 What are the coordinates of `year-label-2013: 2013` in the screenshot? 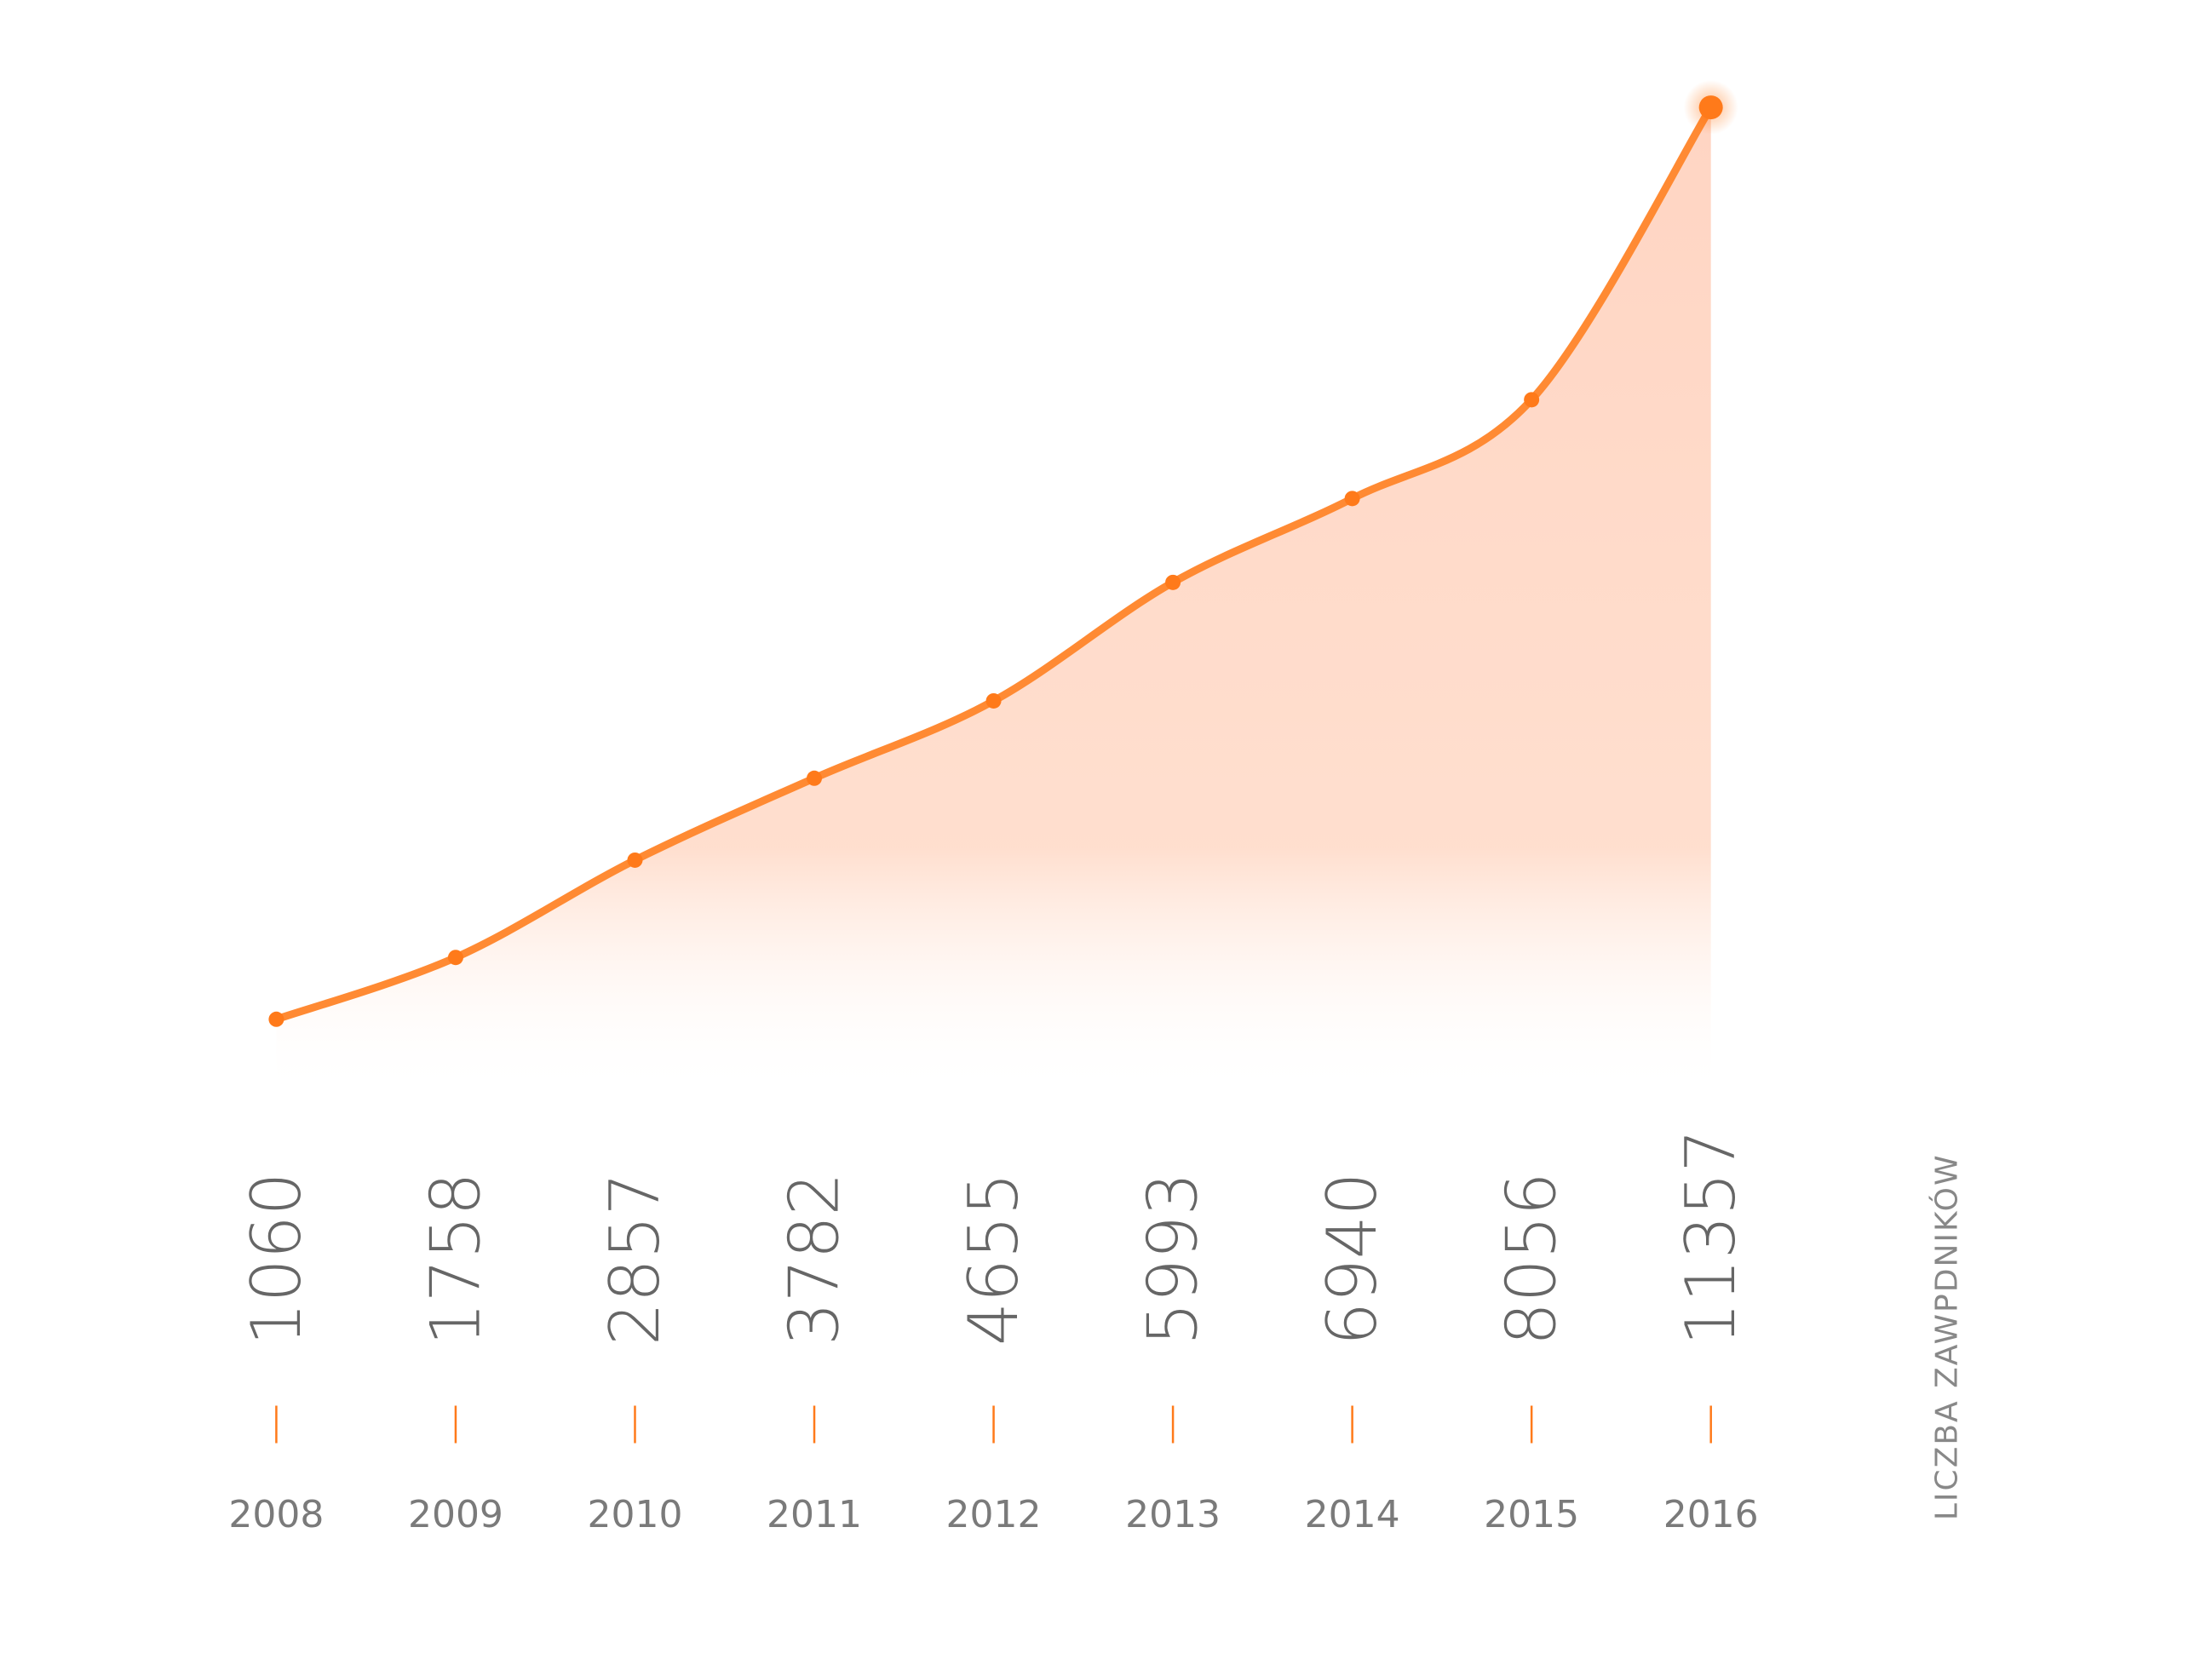 It's located at (1173, 1515).